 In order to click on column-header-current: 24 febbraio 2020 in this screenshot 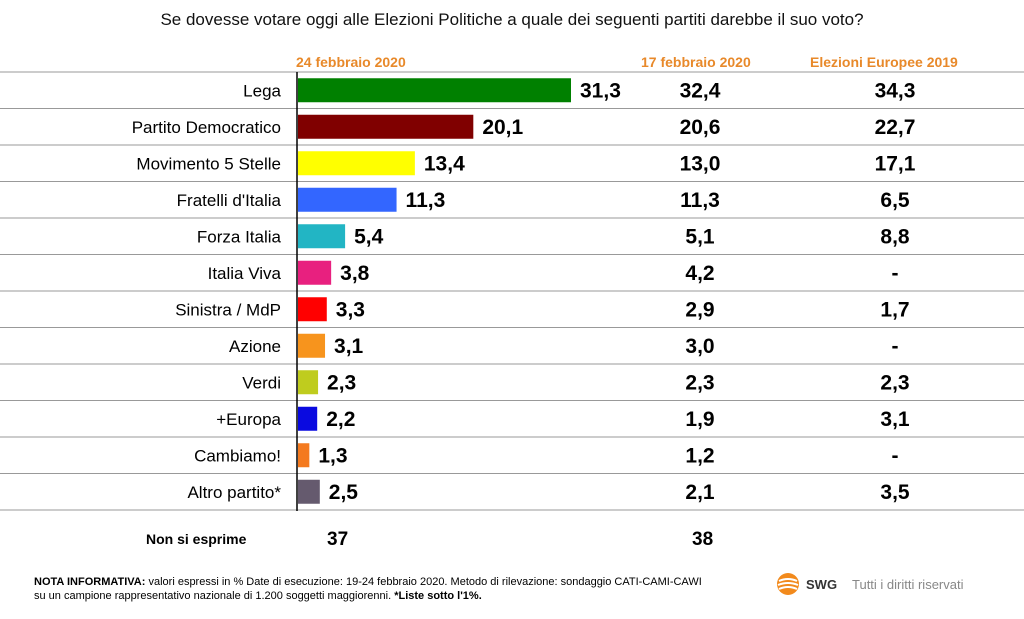, I will do `click(351, 62)`.